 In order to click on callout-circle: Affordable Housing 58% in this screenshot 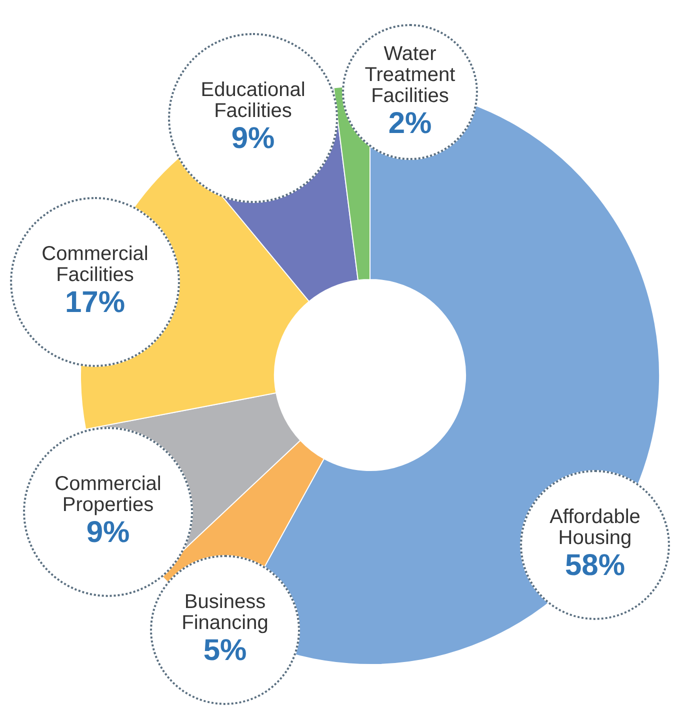, I will do `click(595, 545)`.